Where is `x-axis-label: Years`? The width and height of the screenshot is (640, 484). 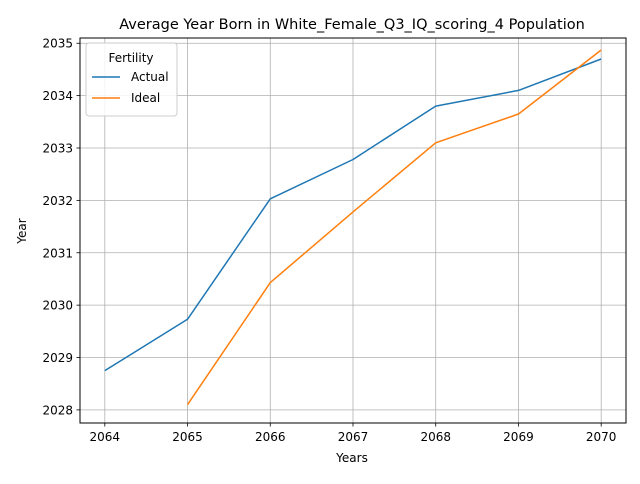
x-axis-label: Years is located at coordinates (351, 458).